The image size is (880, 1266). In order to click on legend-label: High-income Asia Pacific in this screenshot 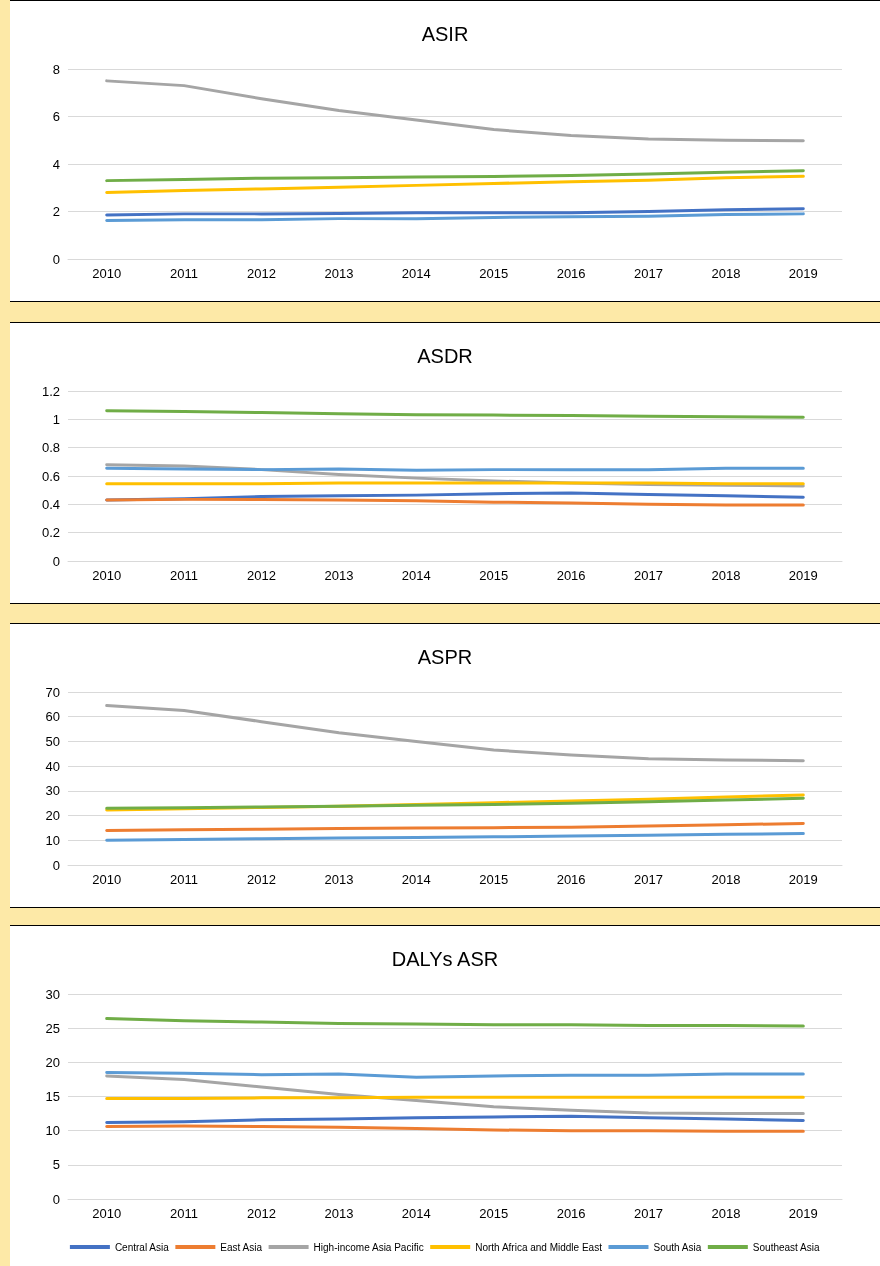, I will do `click(368, 1247)`.